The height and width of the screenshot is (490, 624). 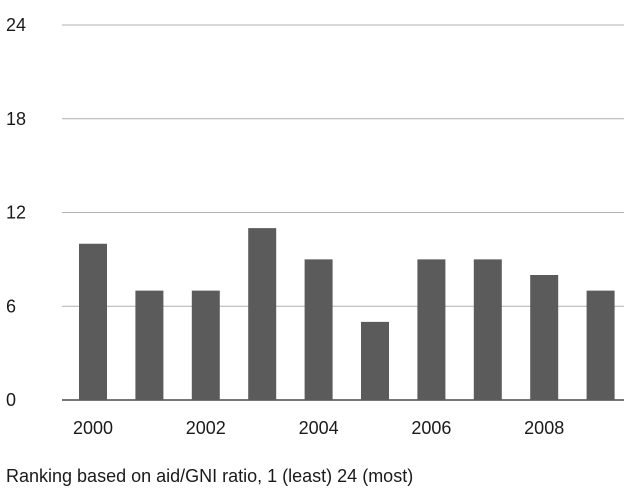 What do you see at coordinates (11, 306) in the screenshot?
I see `y-tick-label: 6` at bounding box center [11, 306].